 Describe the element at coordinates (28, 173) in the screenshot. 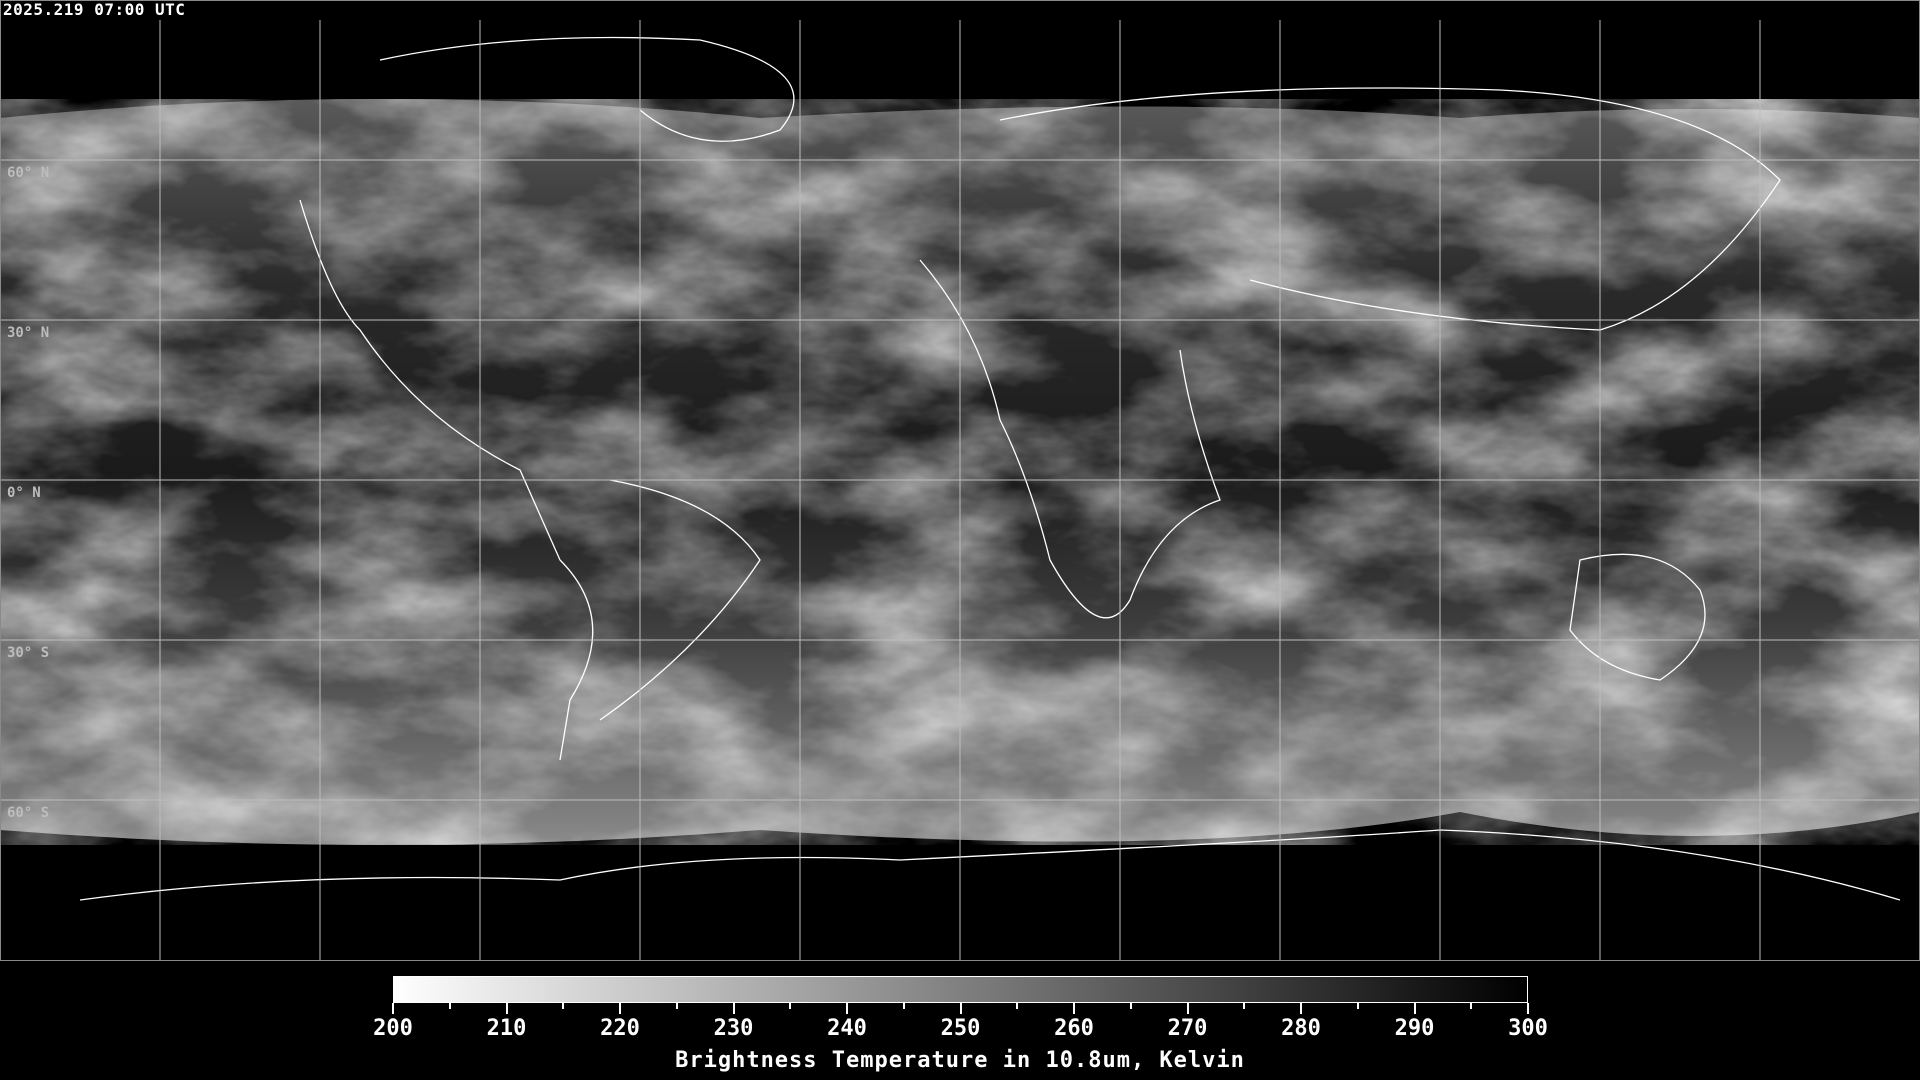

I see `latitude-label: 60° N` at that location.